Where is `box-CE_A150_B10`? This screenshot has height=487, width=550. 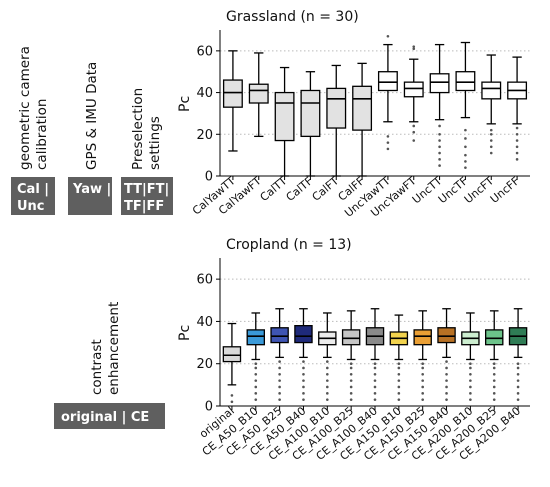
box-CE_A150_B10 is located at coordinates (399, 357).